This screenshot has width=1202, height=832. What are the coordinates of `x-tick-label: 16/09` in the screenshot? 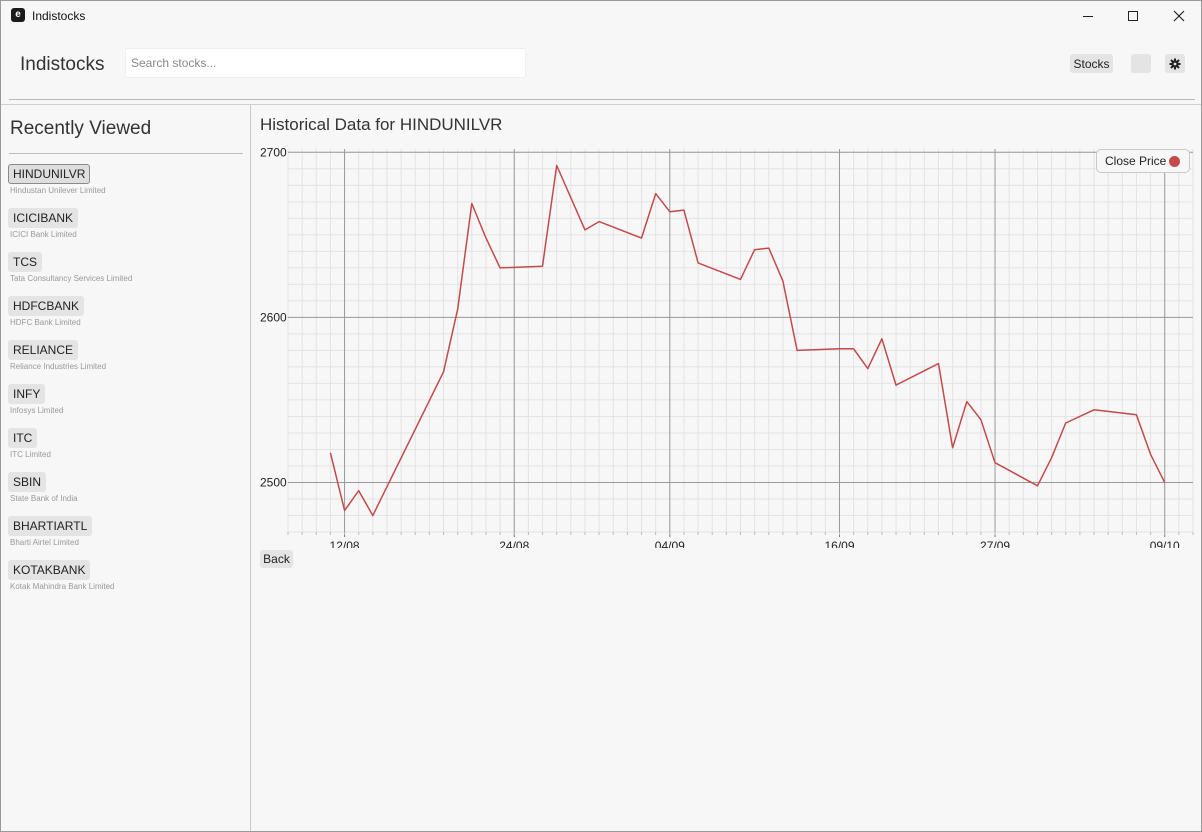 It's located at (839, 543).